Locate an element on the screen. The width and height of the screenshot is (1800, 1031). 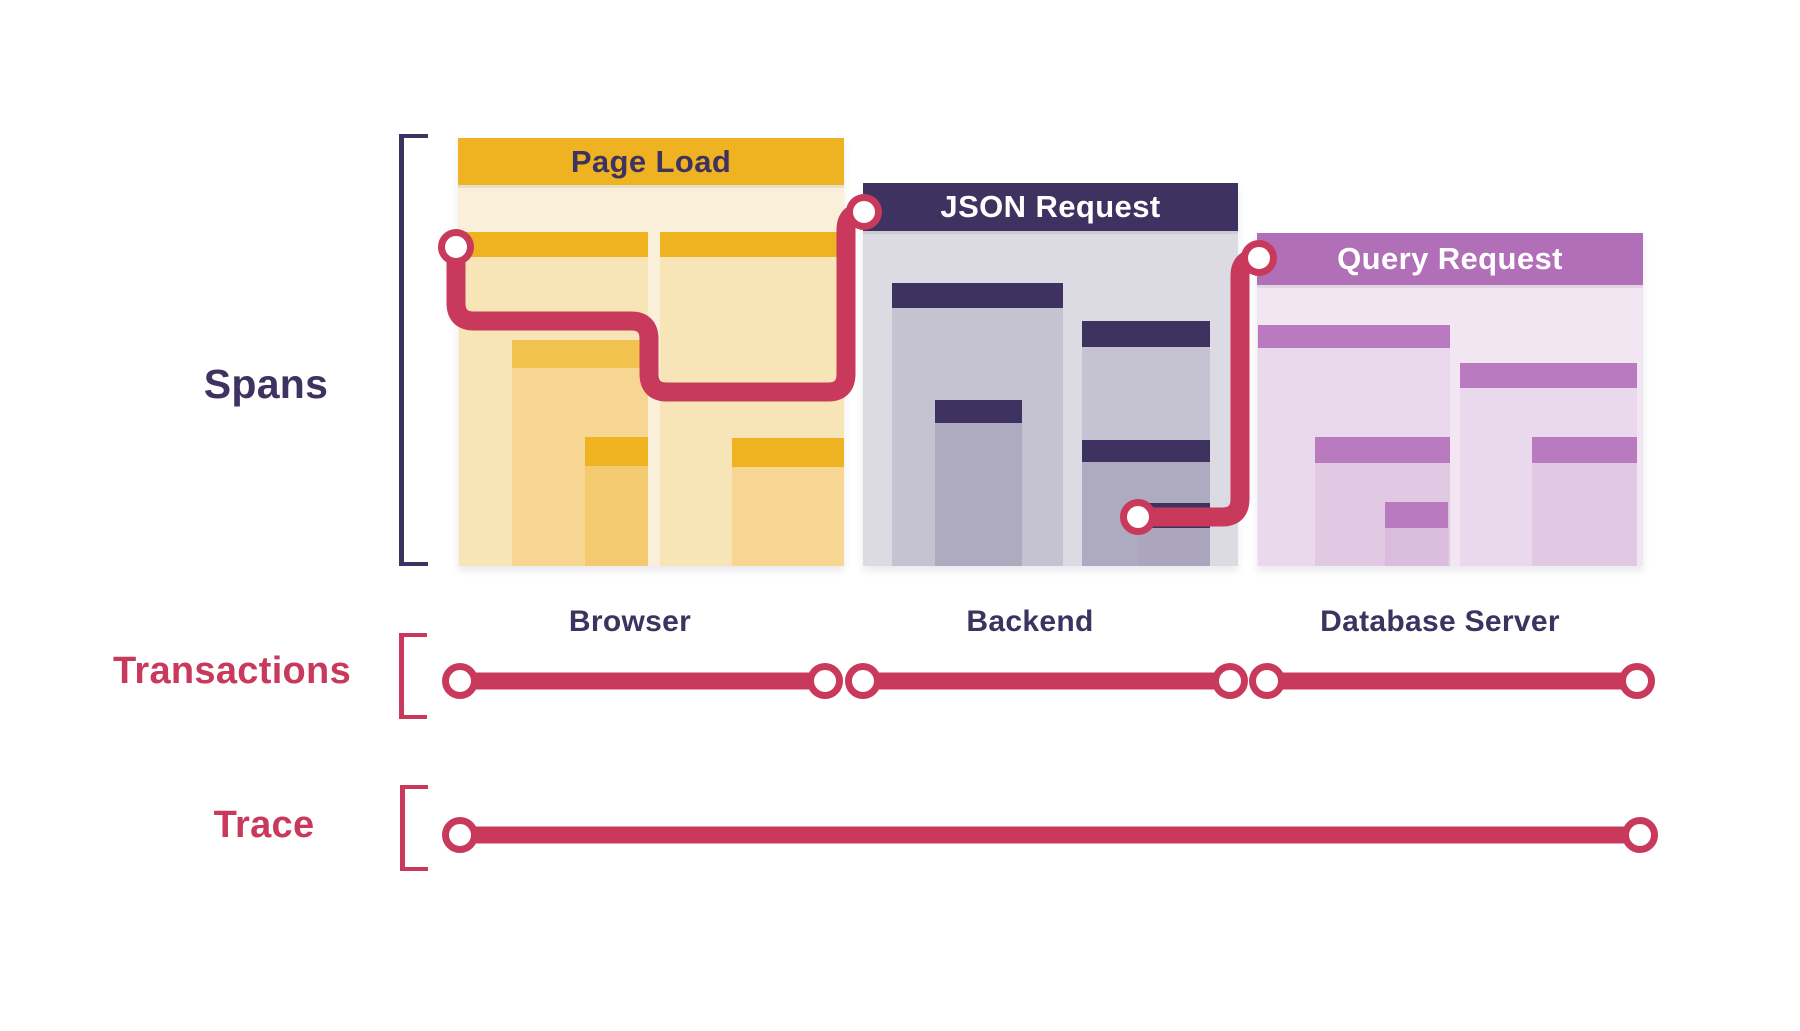
service-label-database-server: Database Server is located at coordinates (1440, 621).